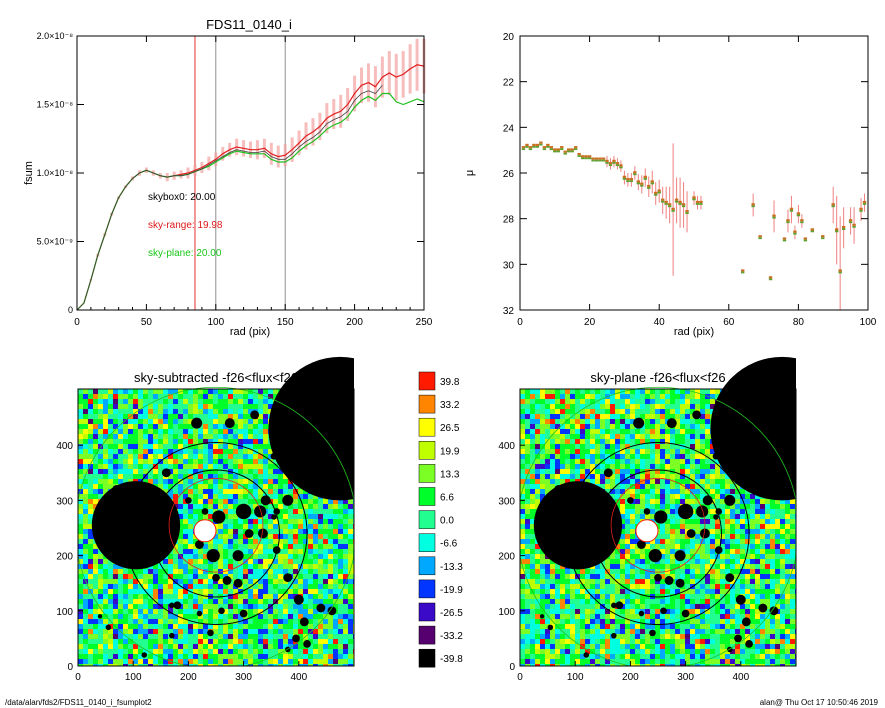  What do you see at coordinates (631, 179) in the screenshot?
I see `mu-point` at bounding box center [631, 179].